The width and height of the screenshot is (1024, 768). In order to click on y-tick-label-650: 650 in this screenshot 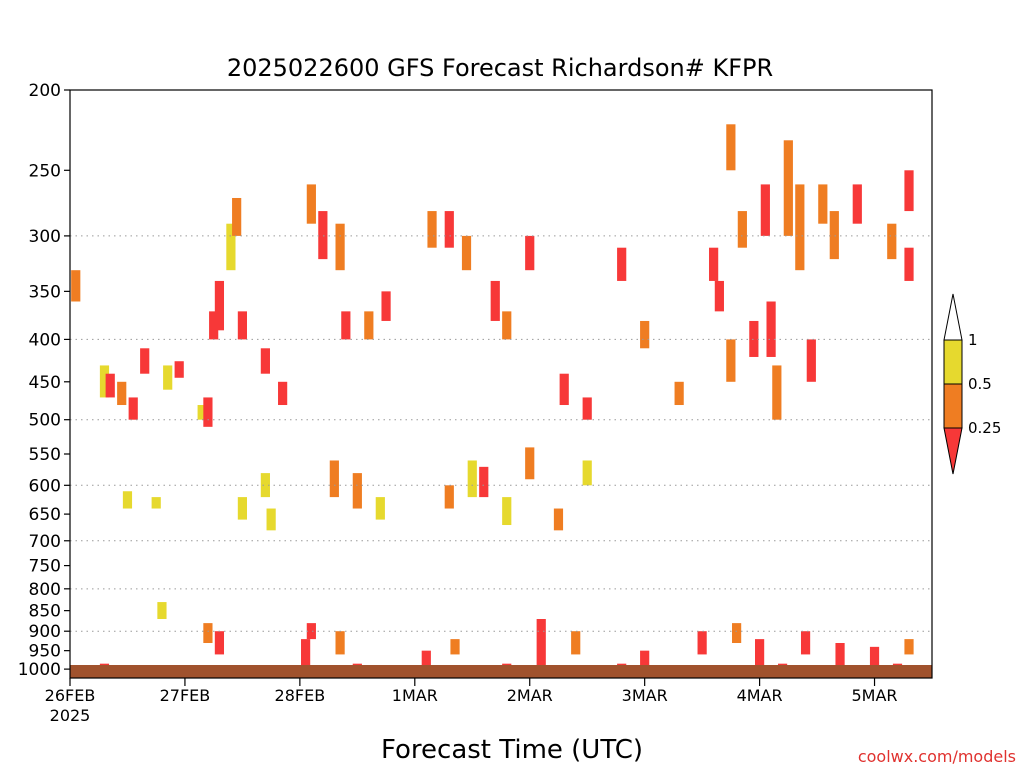, I will do `click(45, 515)`.